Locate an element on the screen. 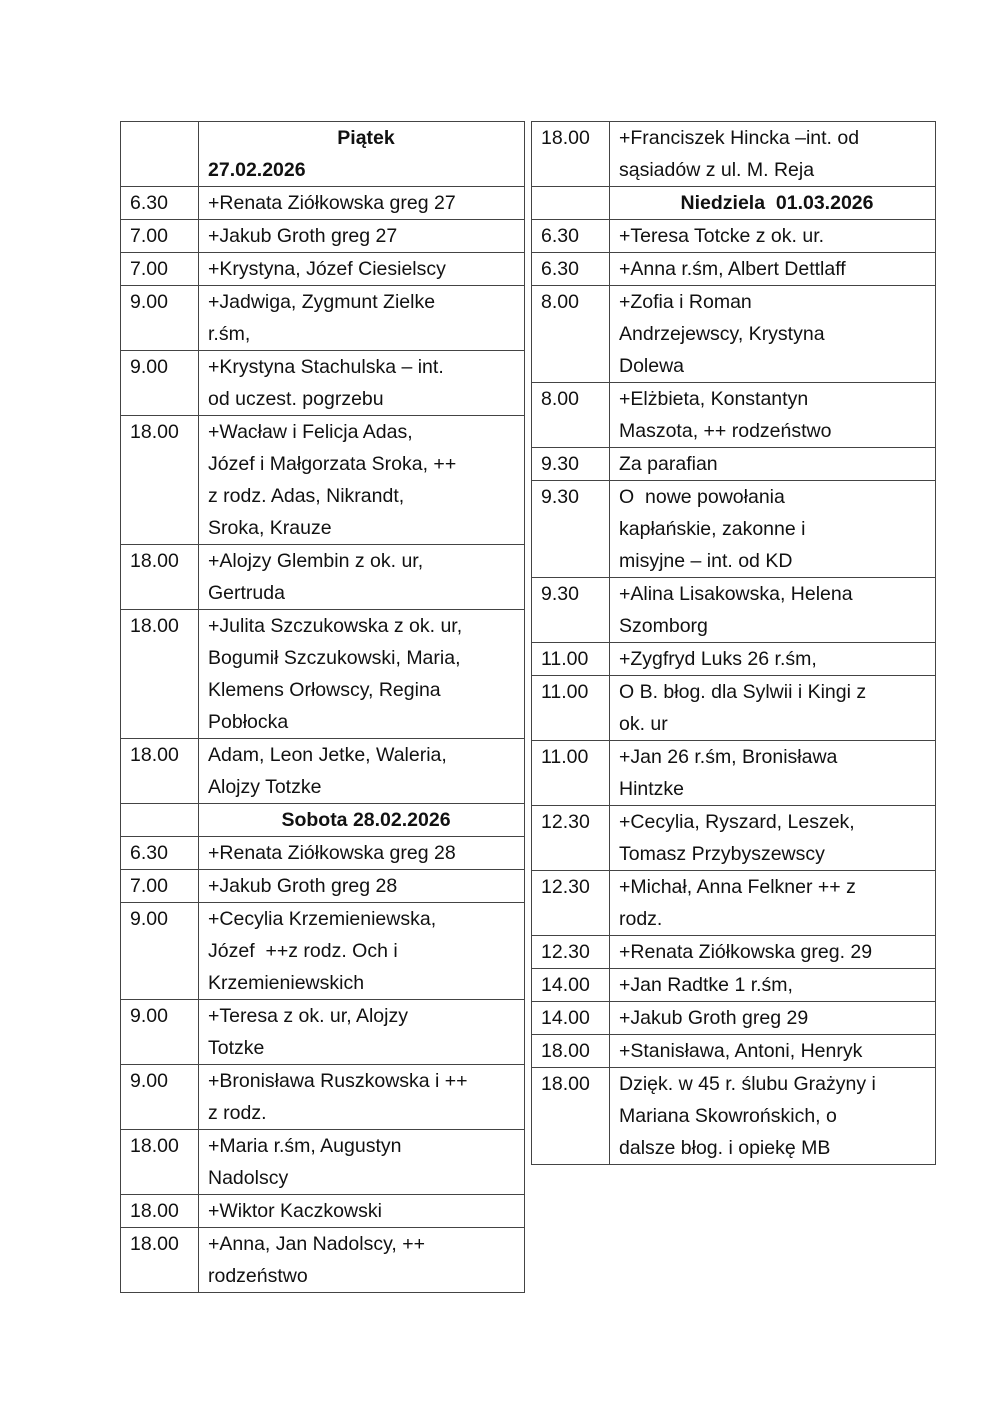 This screenshot has height=1414, width=1000. mass-intention: +Jan Radtke 1 r.śm, is located at coordinates (772, 985).